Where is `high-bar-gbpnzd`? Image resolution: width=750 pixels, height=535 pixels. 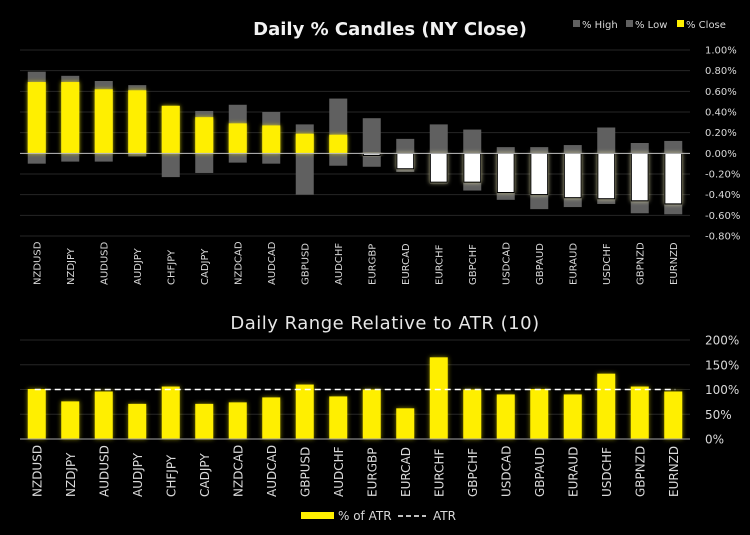 high-bar-gbpnzd is located at coordinates (639, 148).